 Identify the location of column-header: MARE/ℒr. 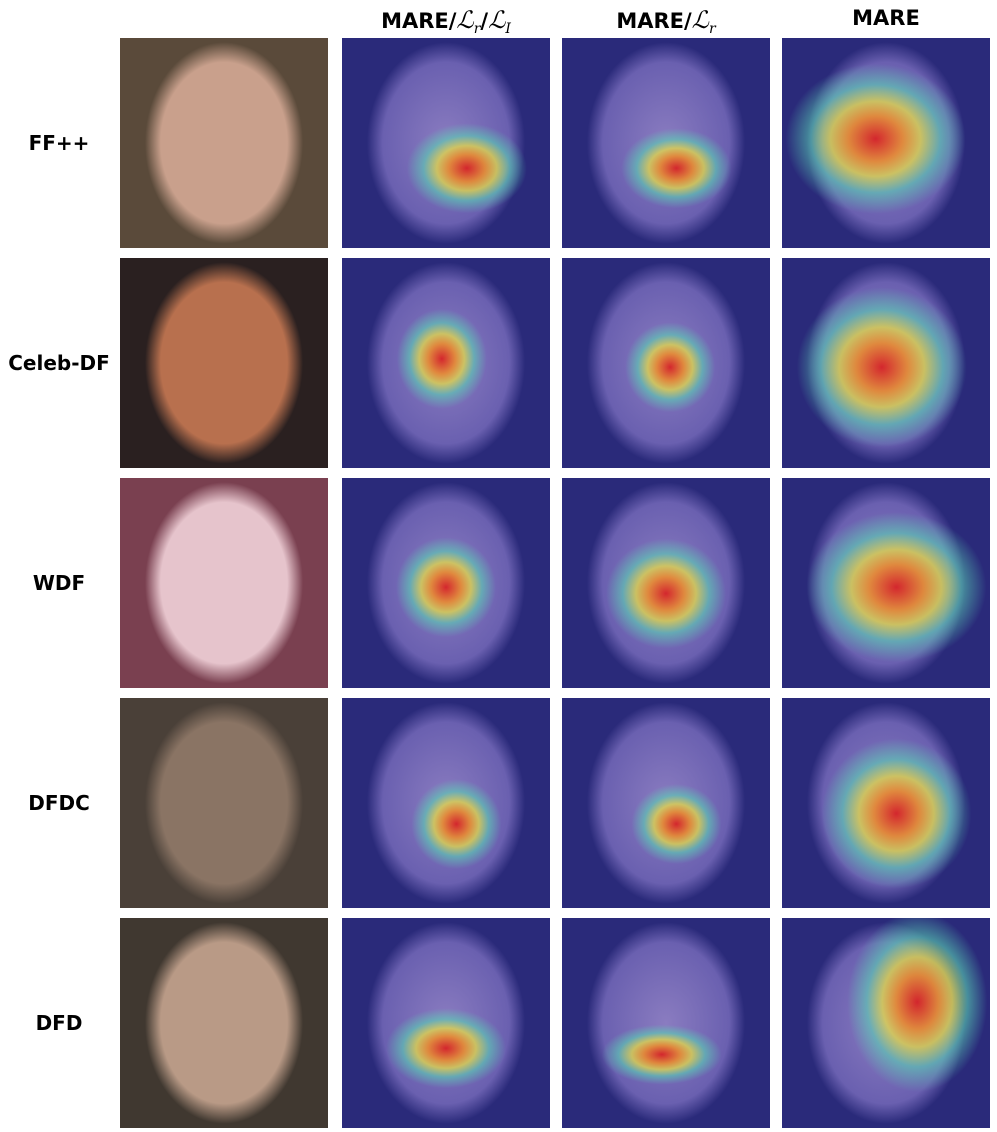
(666, 22).